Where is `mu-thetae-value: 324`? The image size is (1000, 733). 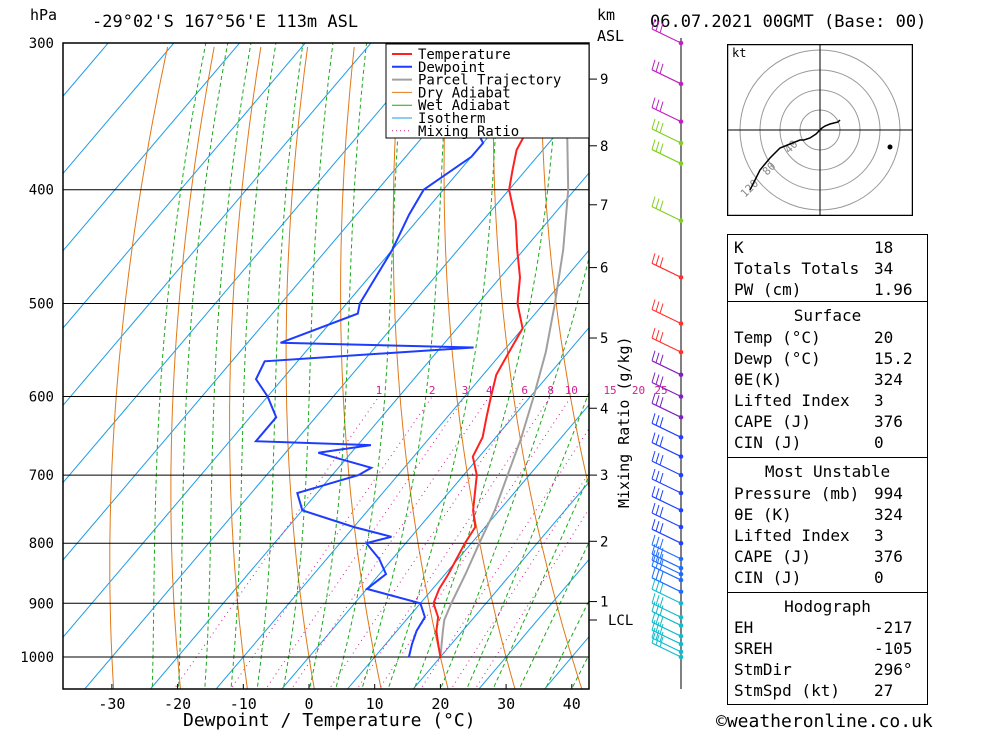 mu-thetae-value: 324 is located at coordinates (888, 514).